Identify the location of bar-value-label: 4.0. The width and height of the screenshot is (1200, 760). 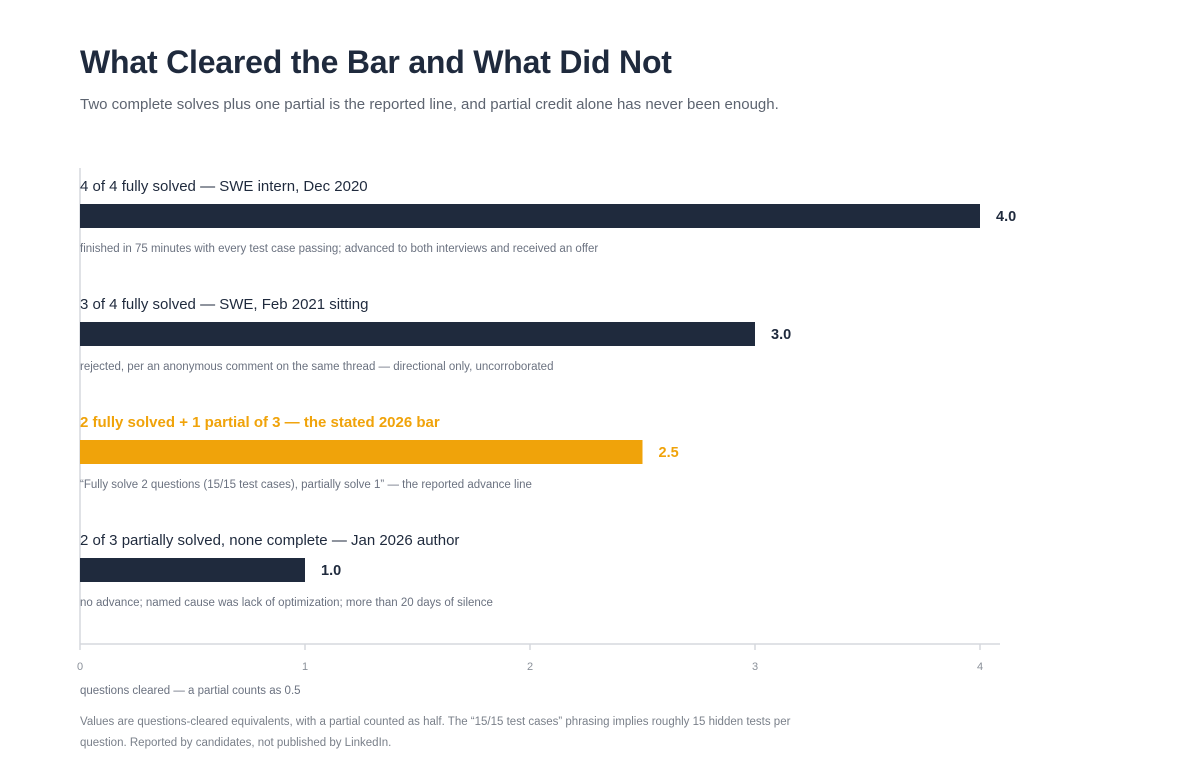
(1006, 217).